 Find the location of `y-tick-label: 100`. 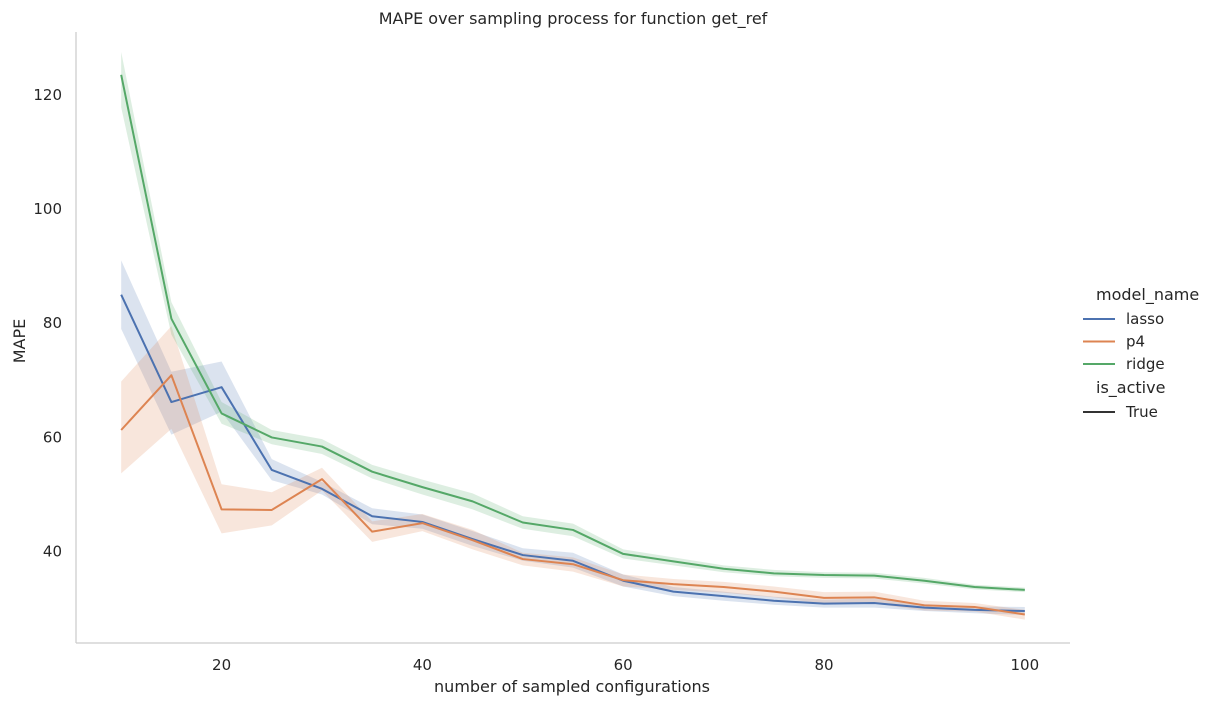

y-tick-label: 100 is located at coordinates (47, 209).